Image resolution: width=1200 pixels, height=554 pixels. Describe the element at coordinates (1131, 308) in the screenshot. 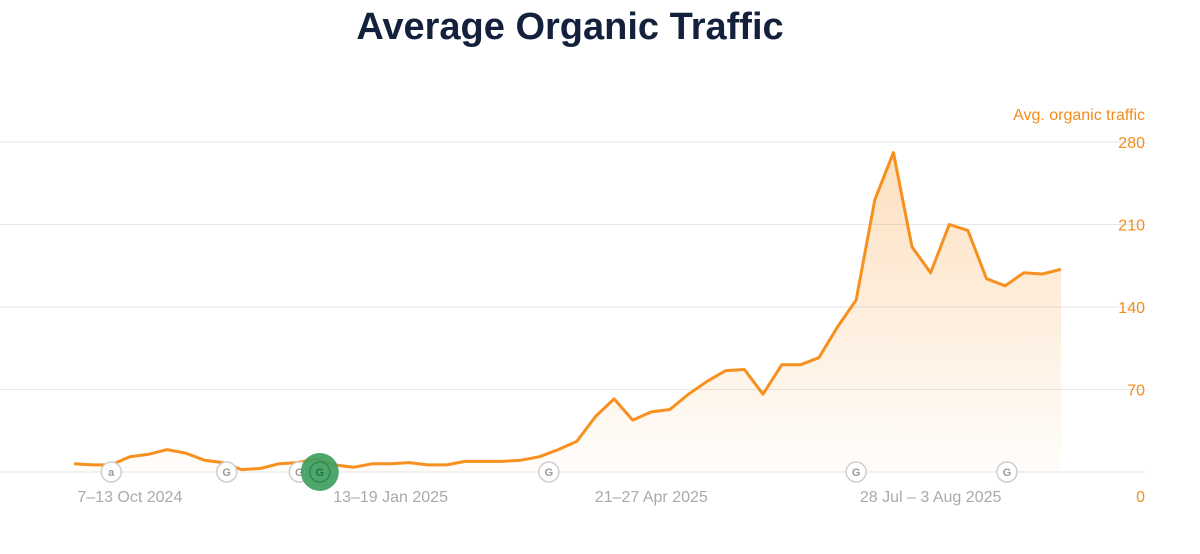

I see `y-tick-label: 140` at that location.